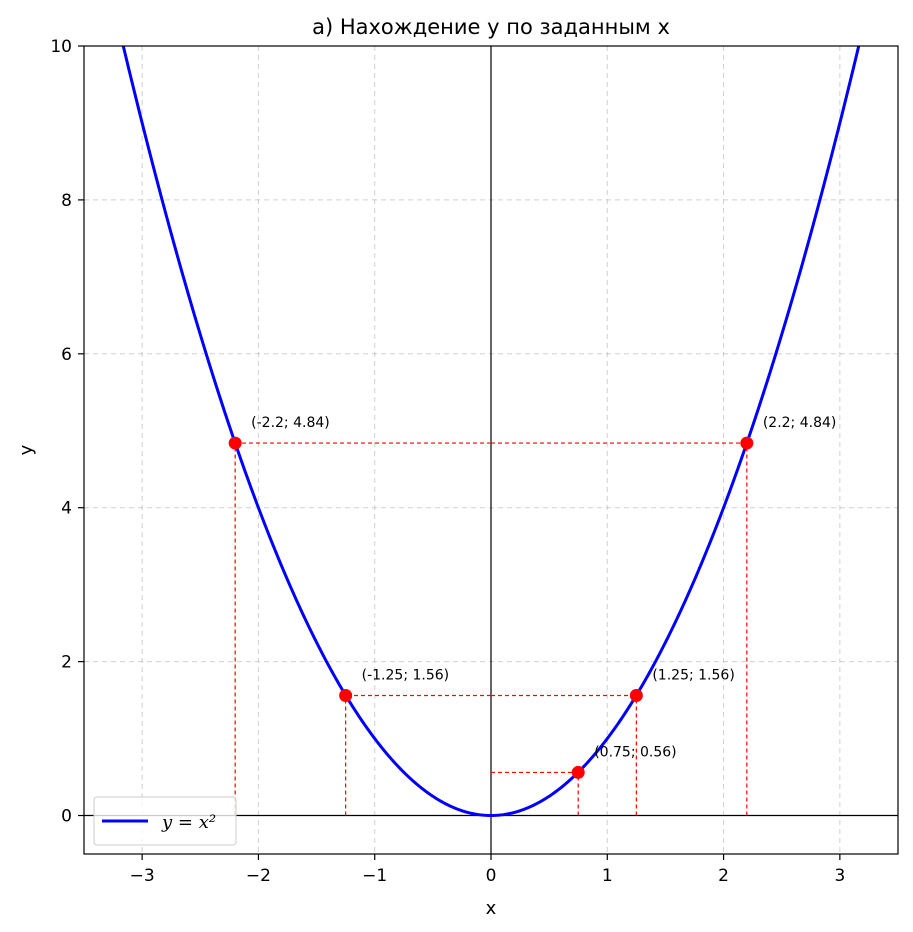 The width and height of the screenshot is (913, 932). What do you see at coordinates (839, 876) in the screenshot?
I see `x-tick-label: 3` at bounding box center [839, 876].